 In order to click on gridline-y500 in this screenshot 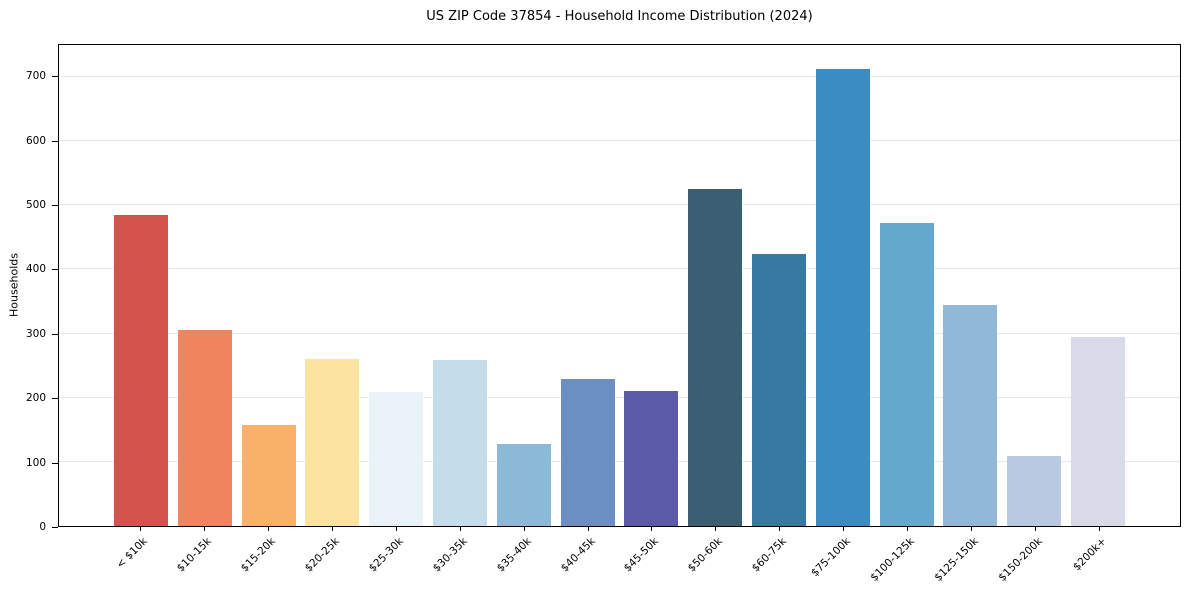, I will do `click(619, 205)`.